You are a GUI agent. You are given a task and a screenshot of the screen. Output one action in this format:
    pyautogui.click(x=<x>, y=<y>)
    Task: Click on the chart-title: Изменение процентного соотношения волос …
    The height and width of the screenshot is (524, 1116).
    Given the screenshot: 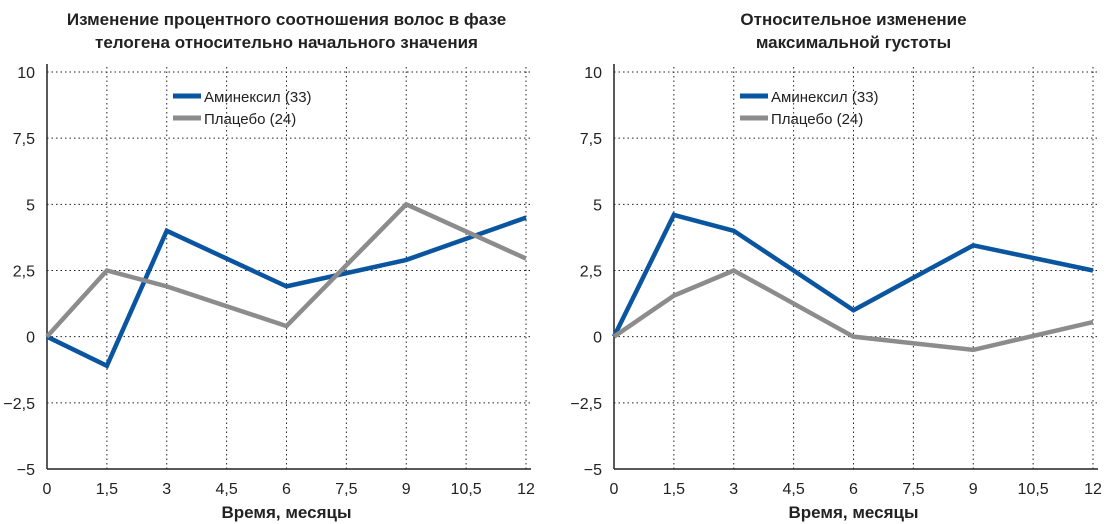 What is the action you would take?
    pyautogui.click(x=286, y=19)
    